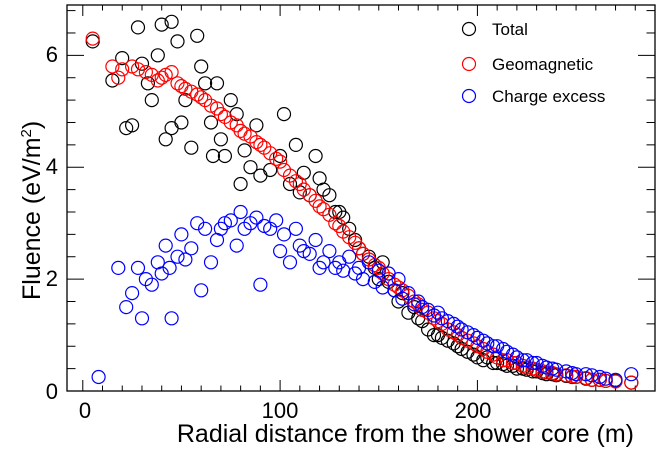 This screenshot has width=672, height=449. Describe the element at coordinates (469, 64) in the screenshot. I see `legend-marker-geomagnetic` at that location.